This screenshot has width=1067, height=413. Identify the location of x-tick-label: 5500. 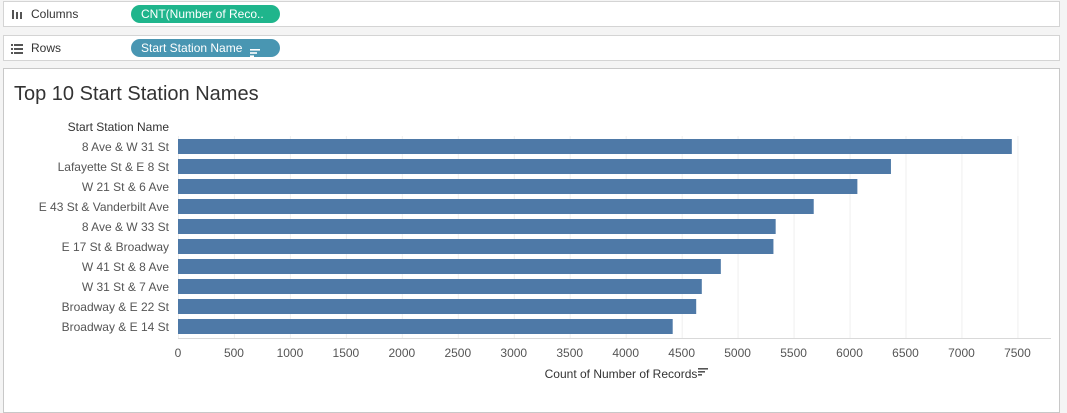
(793, 353).